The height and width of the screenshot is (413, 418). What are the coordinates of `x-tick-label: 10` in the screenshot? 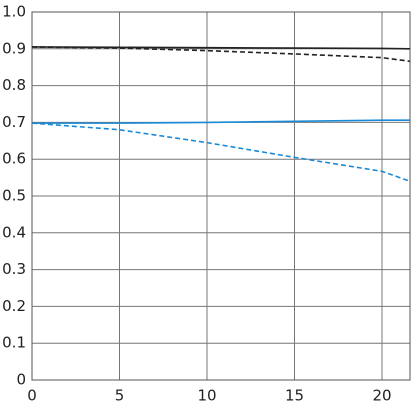 It's located at (206, 396).